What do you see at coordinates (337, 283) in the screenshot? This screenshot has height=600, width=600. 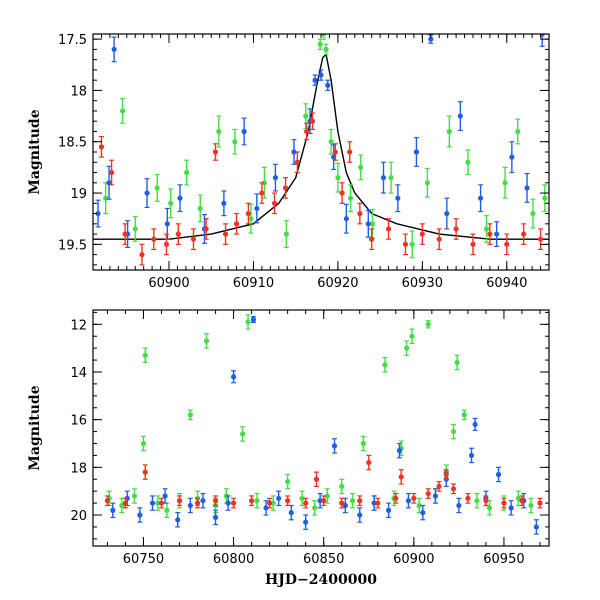 I see `x-tick-label: 60920` at bounding box center [337, 283].